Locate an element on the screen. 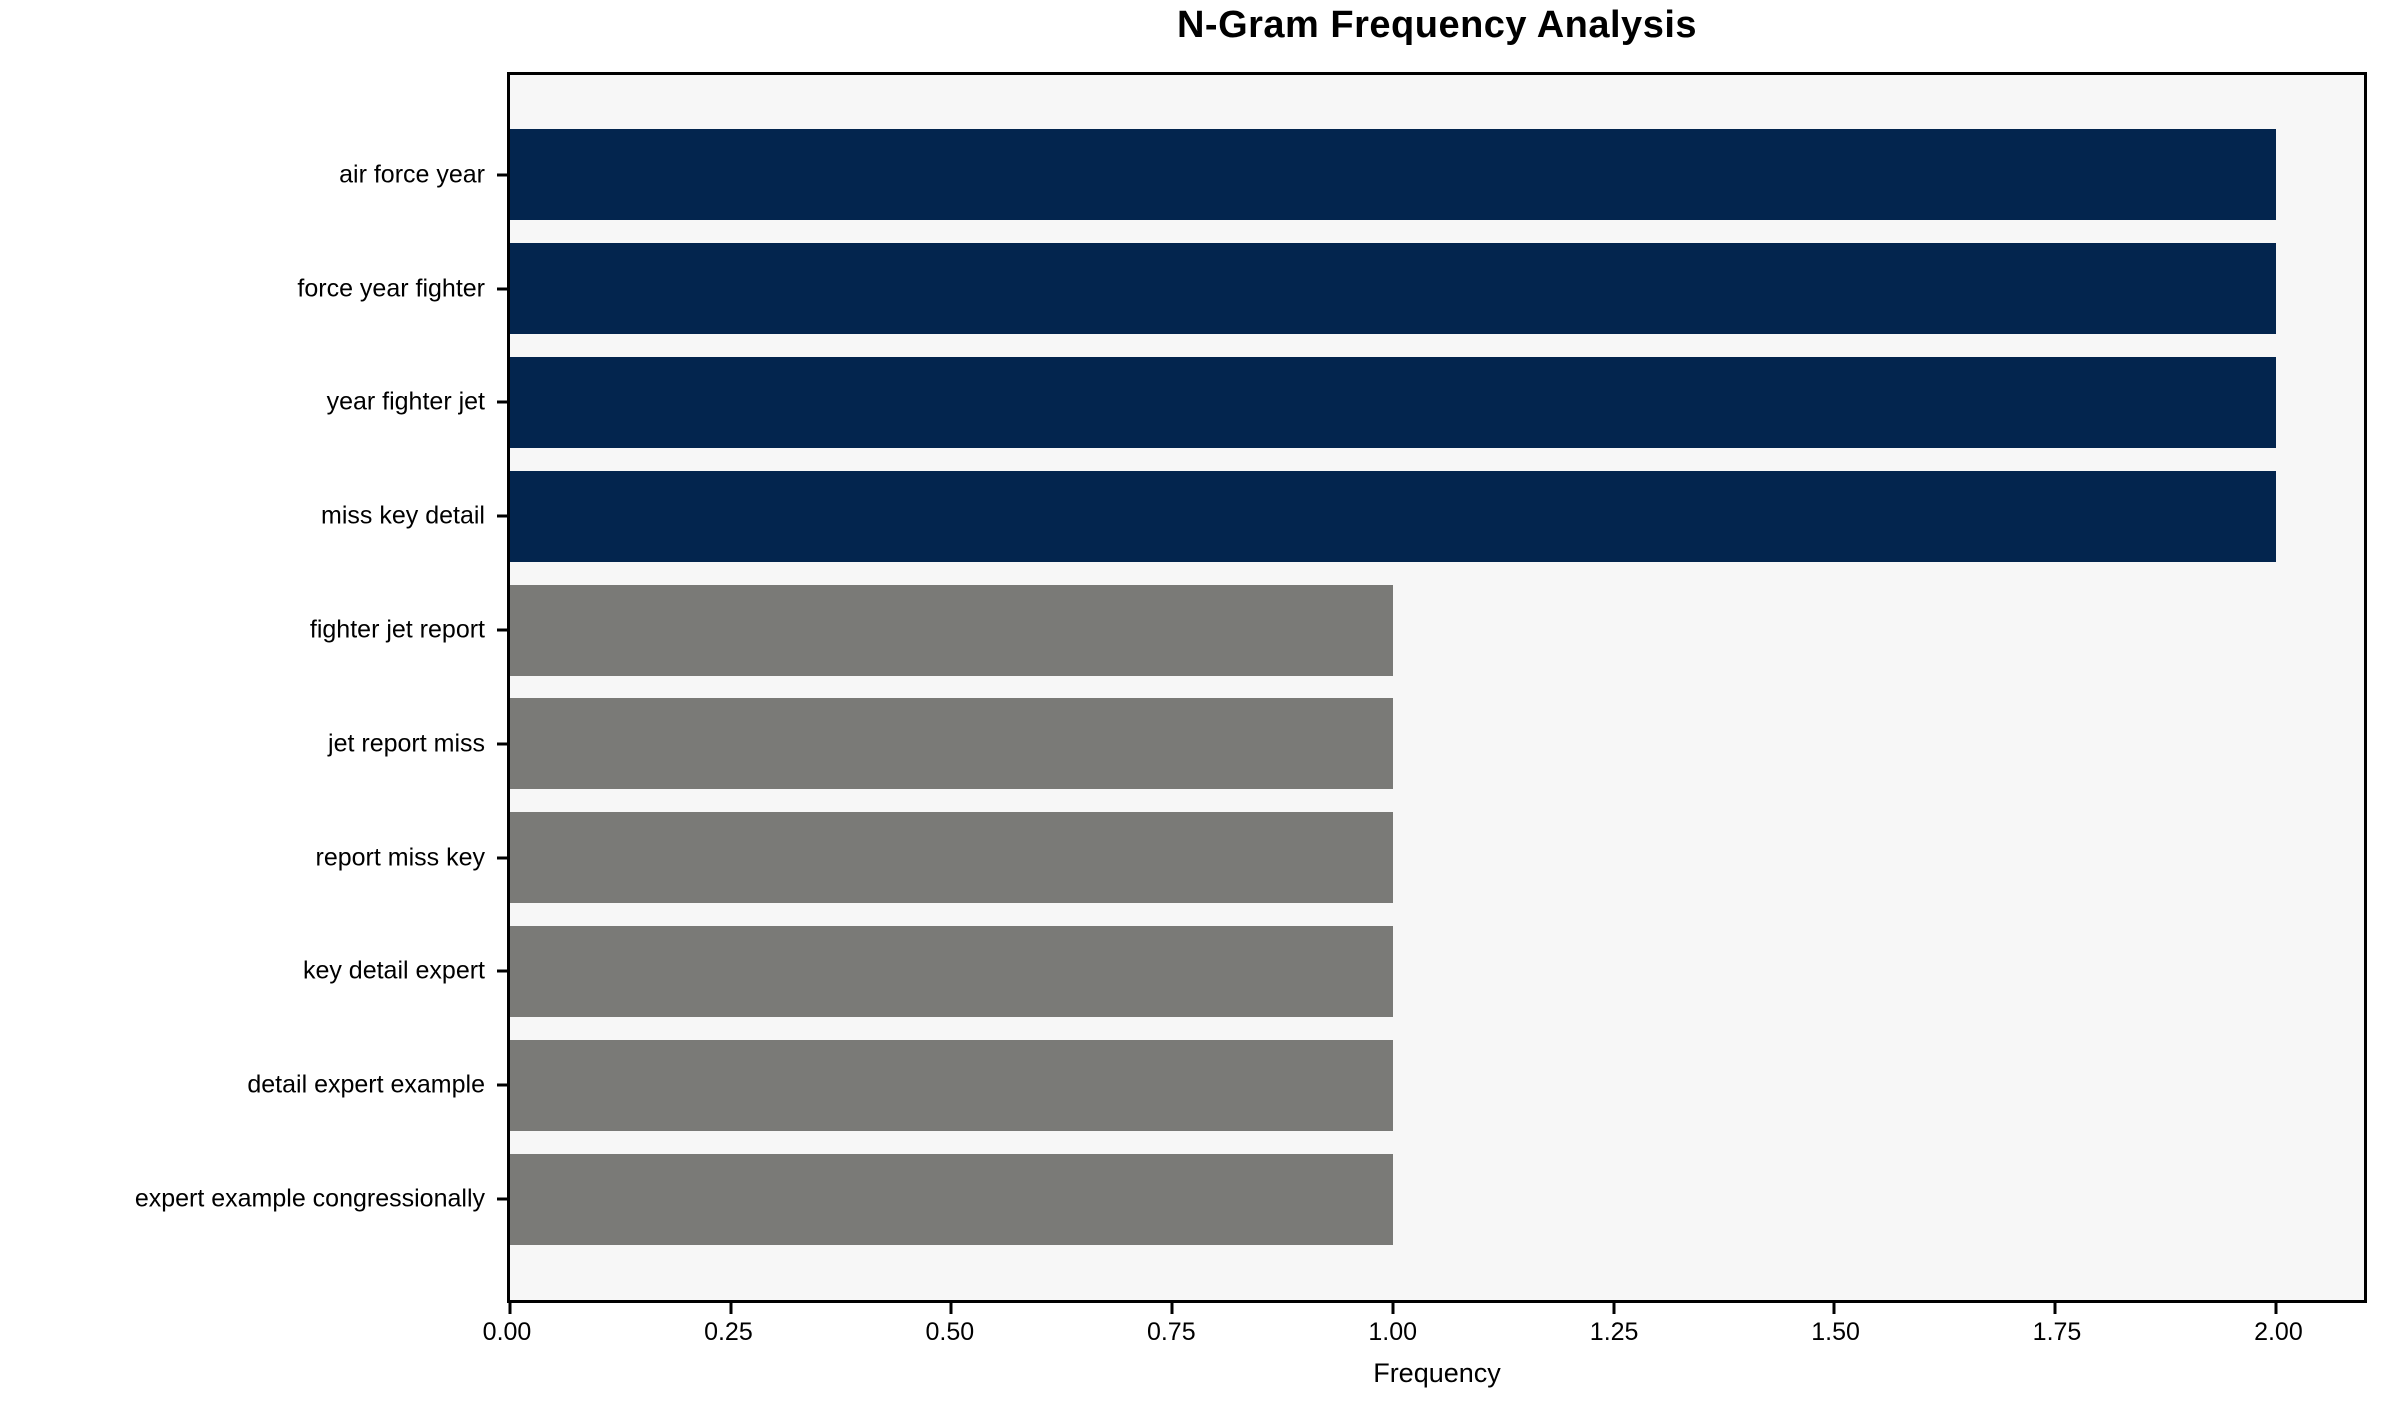 The width and height of the screenshot is (2387, 1414). y-tick-label: year fighter jet is located at coordinates (405, 401).